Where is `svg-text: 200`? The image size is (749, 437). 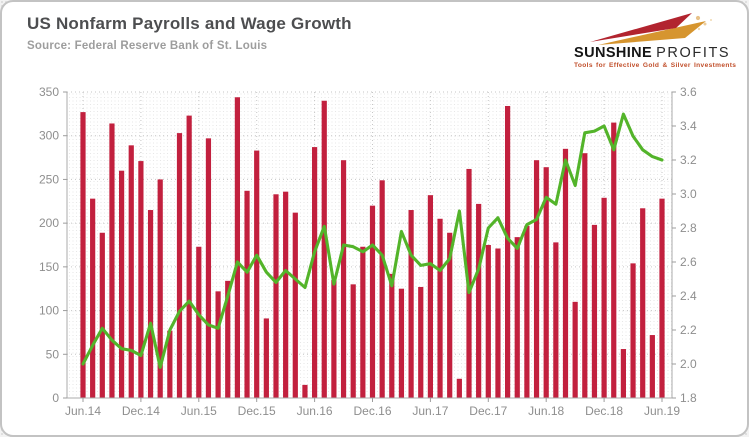 svg-text: 200 is located at coordinates (49, 223).